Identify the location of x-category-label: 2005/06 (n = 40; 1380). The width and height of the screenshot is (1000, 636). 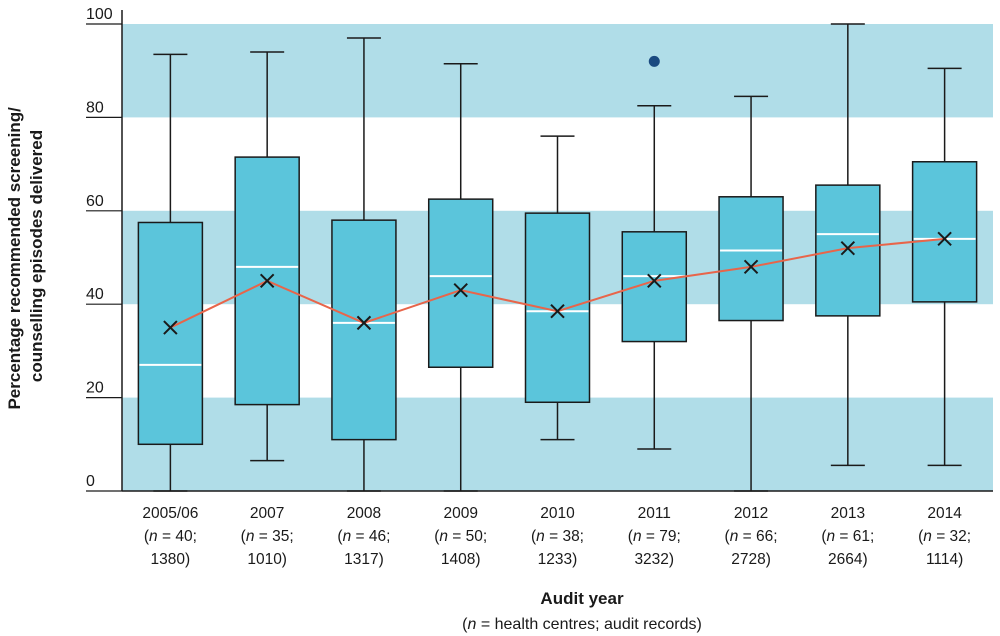
(170, 536).